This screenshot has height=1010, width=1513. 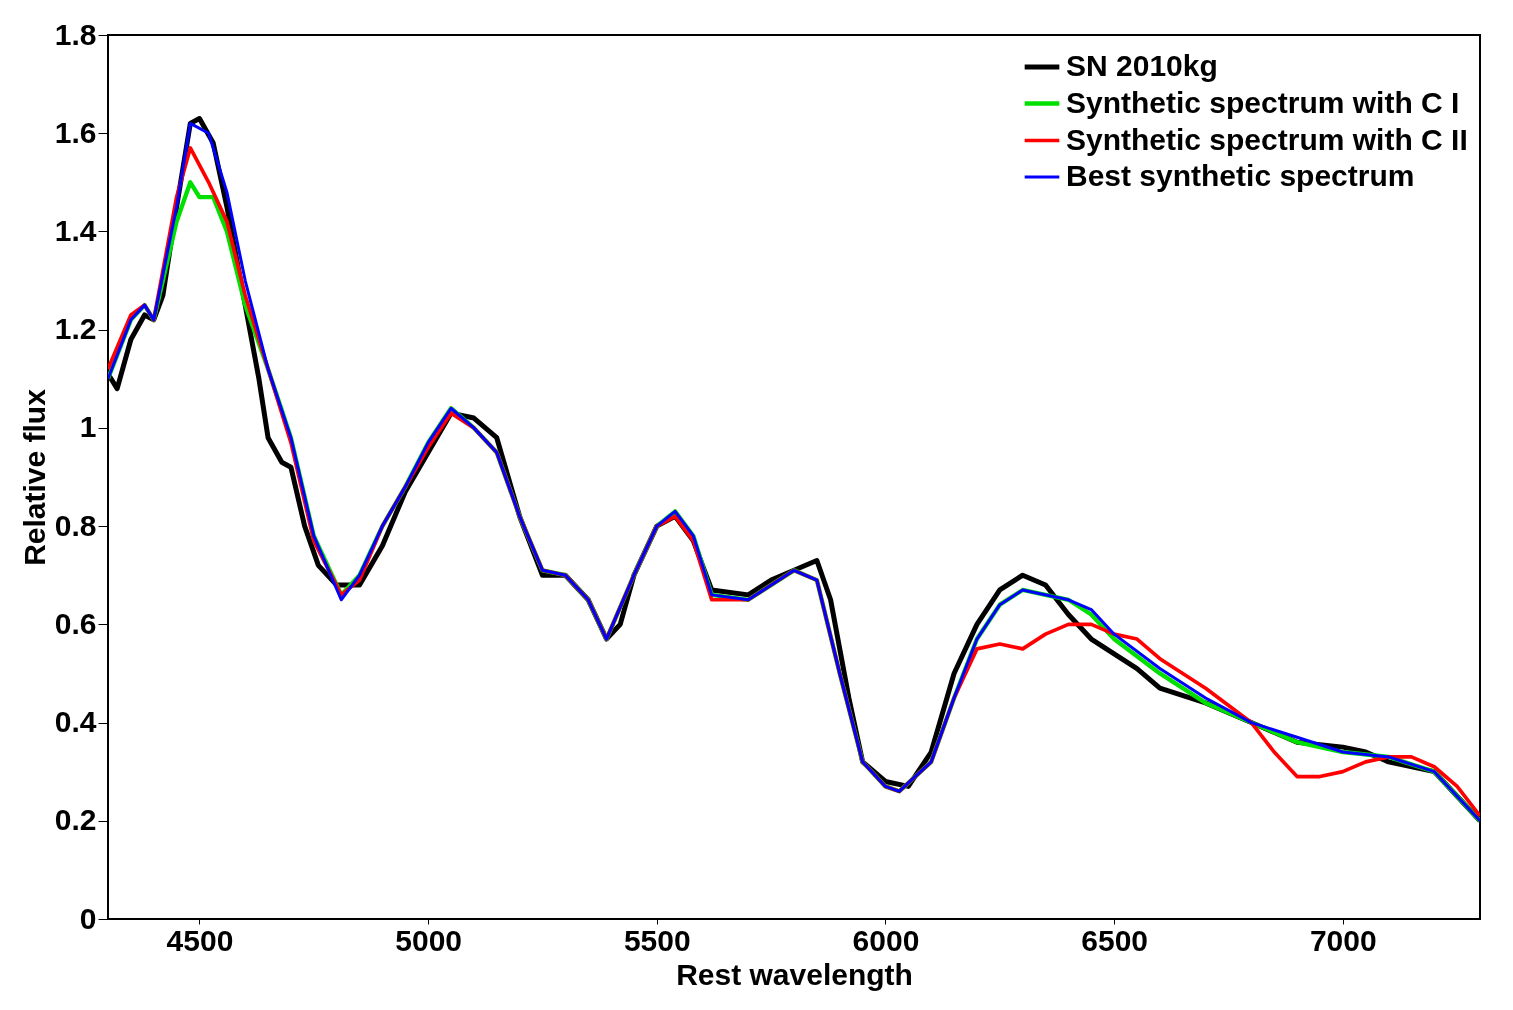 I want to click on legend-label: Synthetic spectrum with C I, so click(x=1263, y=102).